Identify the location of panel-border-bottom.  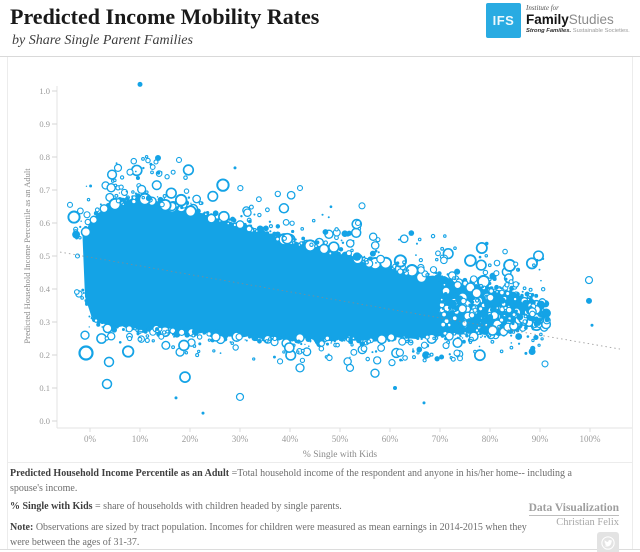
(320, 549).